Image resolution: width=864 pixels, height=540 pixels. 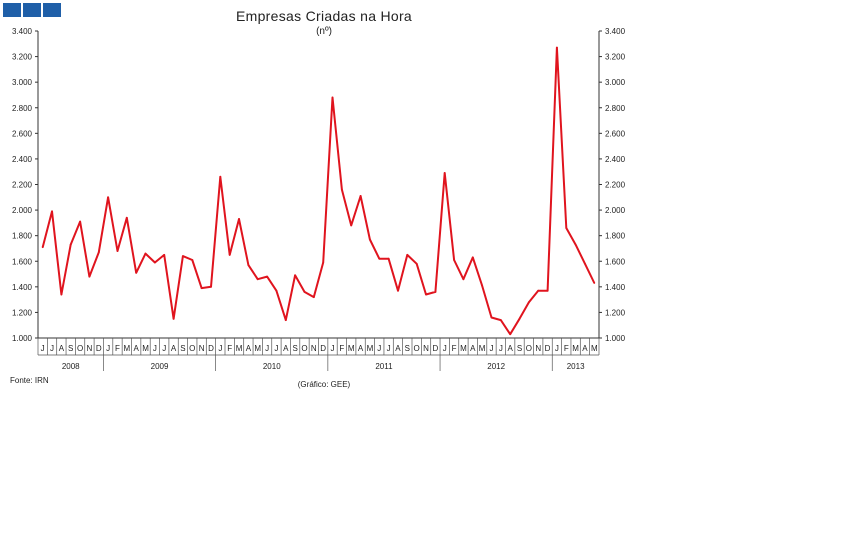 What do you see at coordinates (22, 312) in the screenshot?
I see `y-tick-label-left: 1.200` at bounding box center [22, 312].